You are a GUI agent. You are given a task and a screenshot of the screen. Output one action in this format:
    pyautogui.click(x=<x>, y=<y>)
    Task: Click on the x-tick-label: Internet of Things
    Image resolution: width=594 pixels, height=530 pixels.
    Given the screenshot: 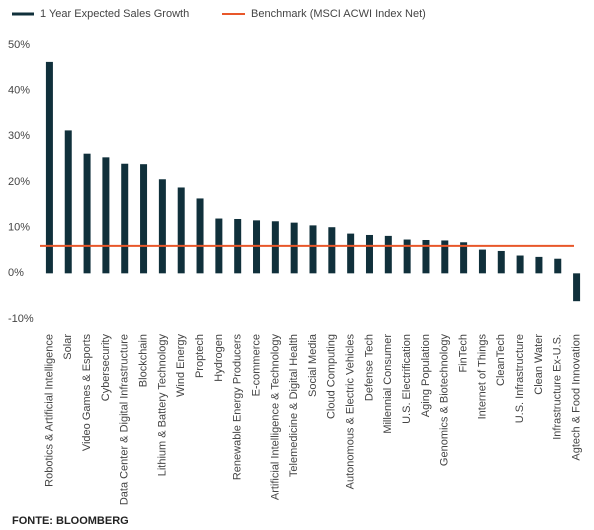 What is the action you would take?
    pyautogui.click(x=482, y=377)
    